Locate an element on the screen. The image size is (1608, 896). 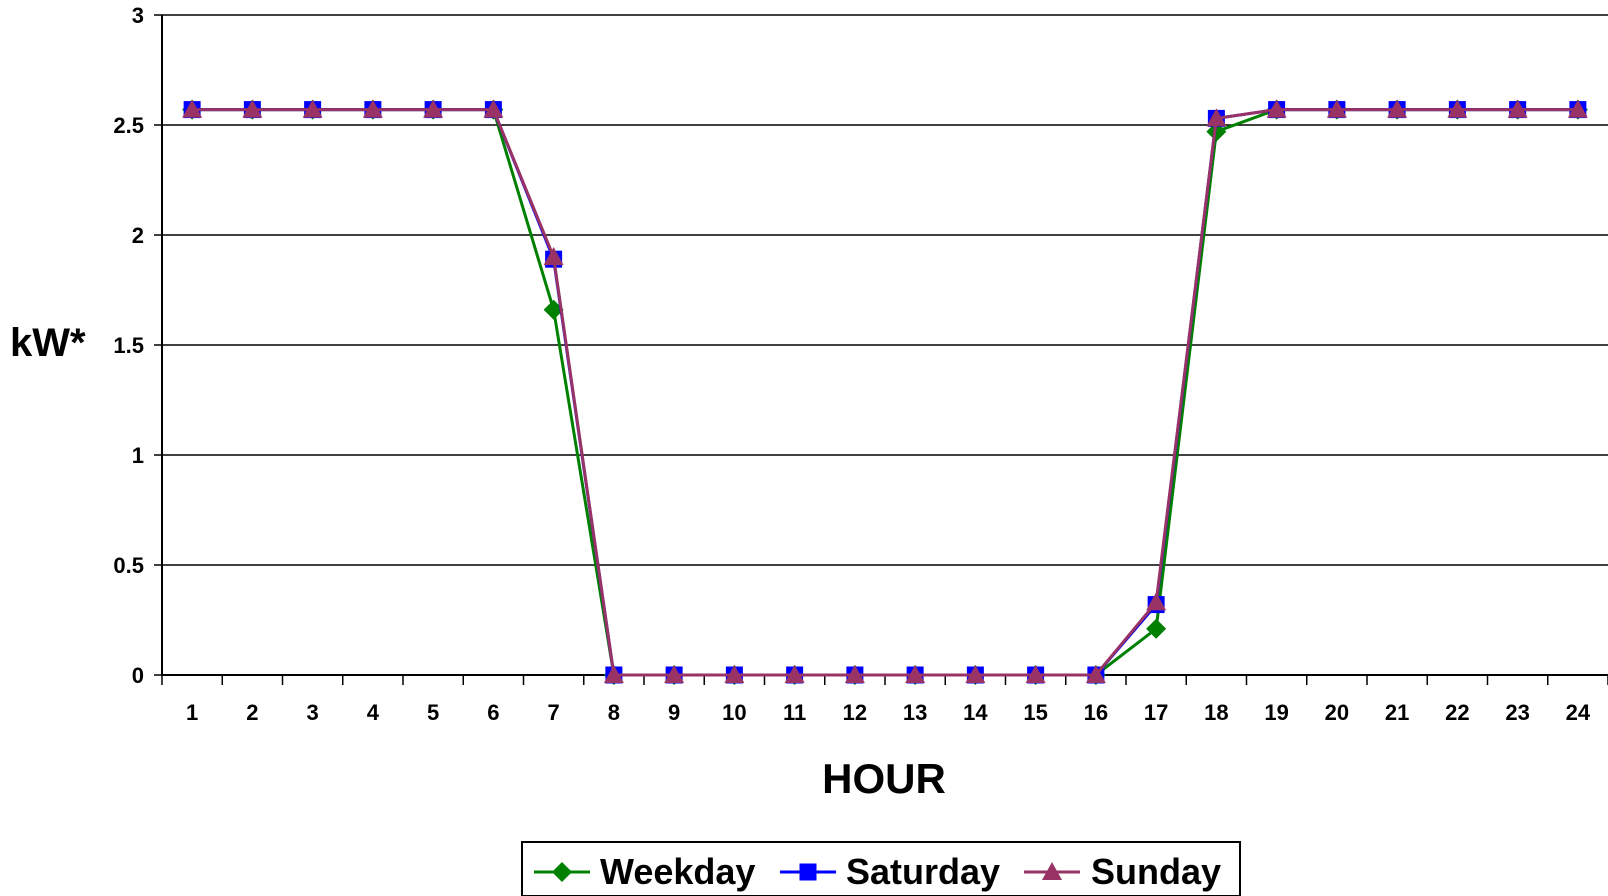
x-tick-label: 2 is located at coordinates (252, 712).